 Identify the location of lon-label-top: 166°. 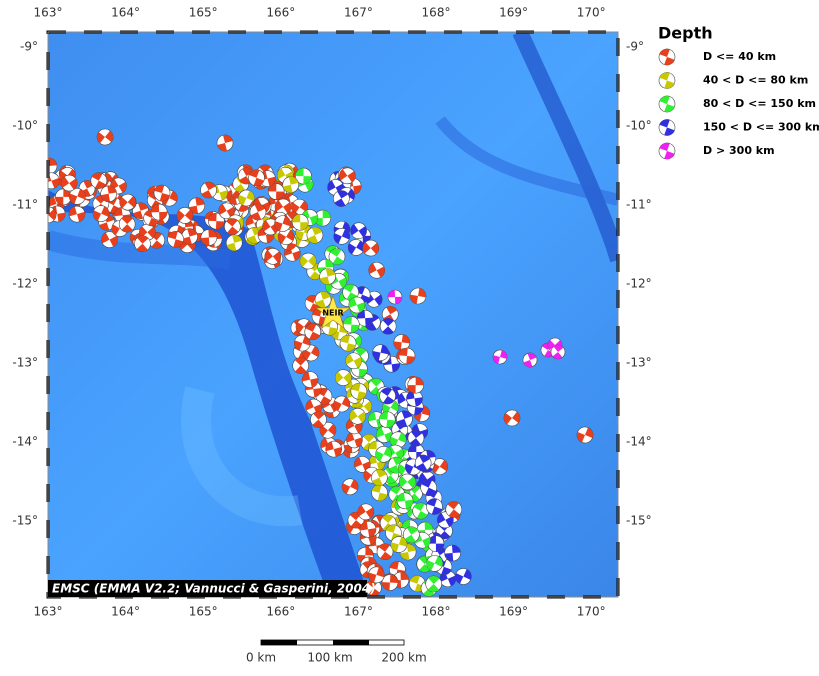
(280, 13).